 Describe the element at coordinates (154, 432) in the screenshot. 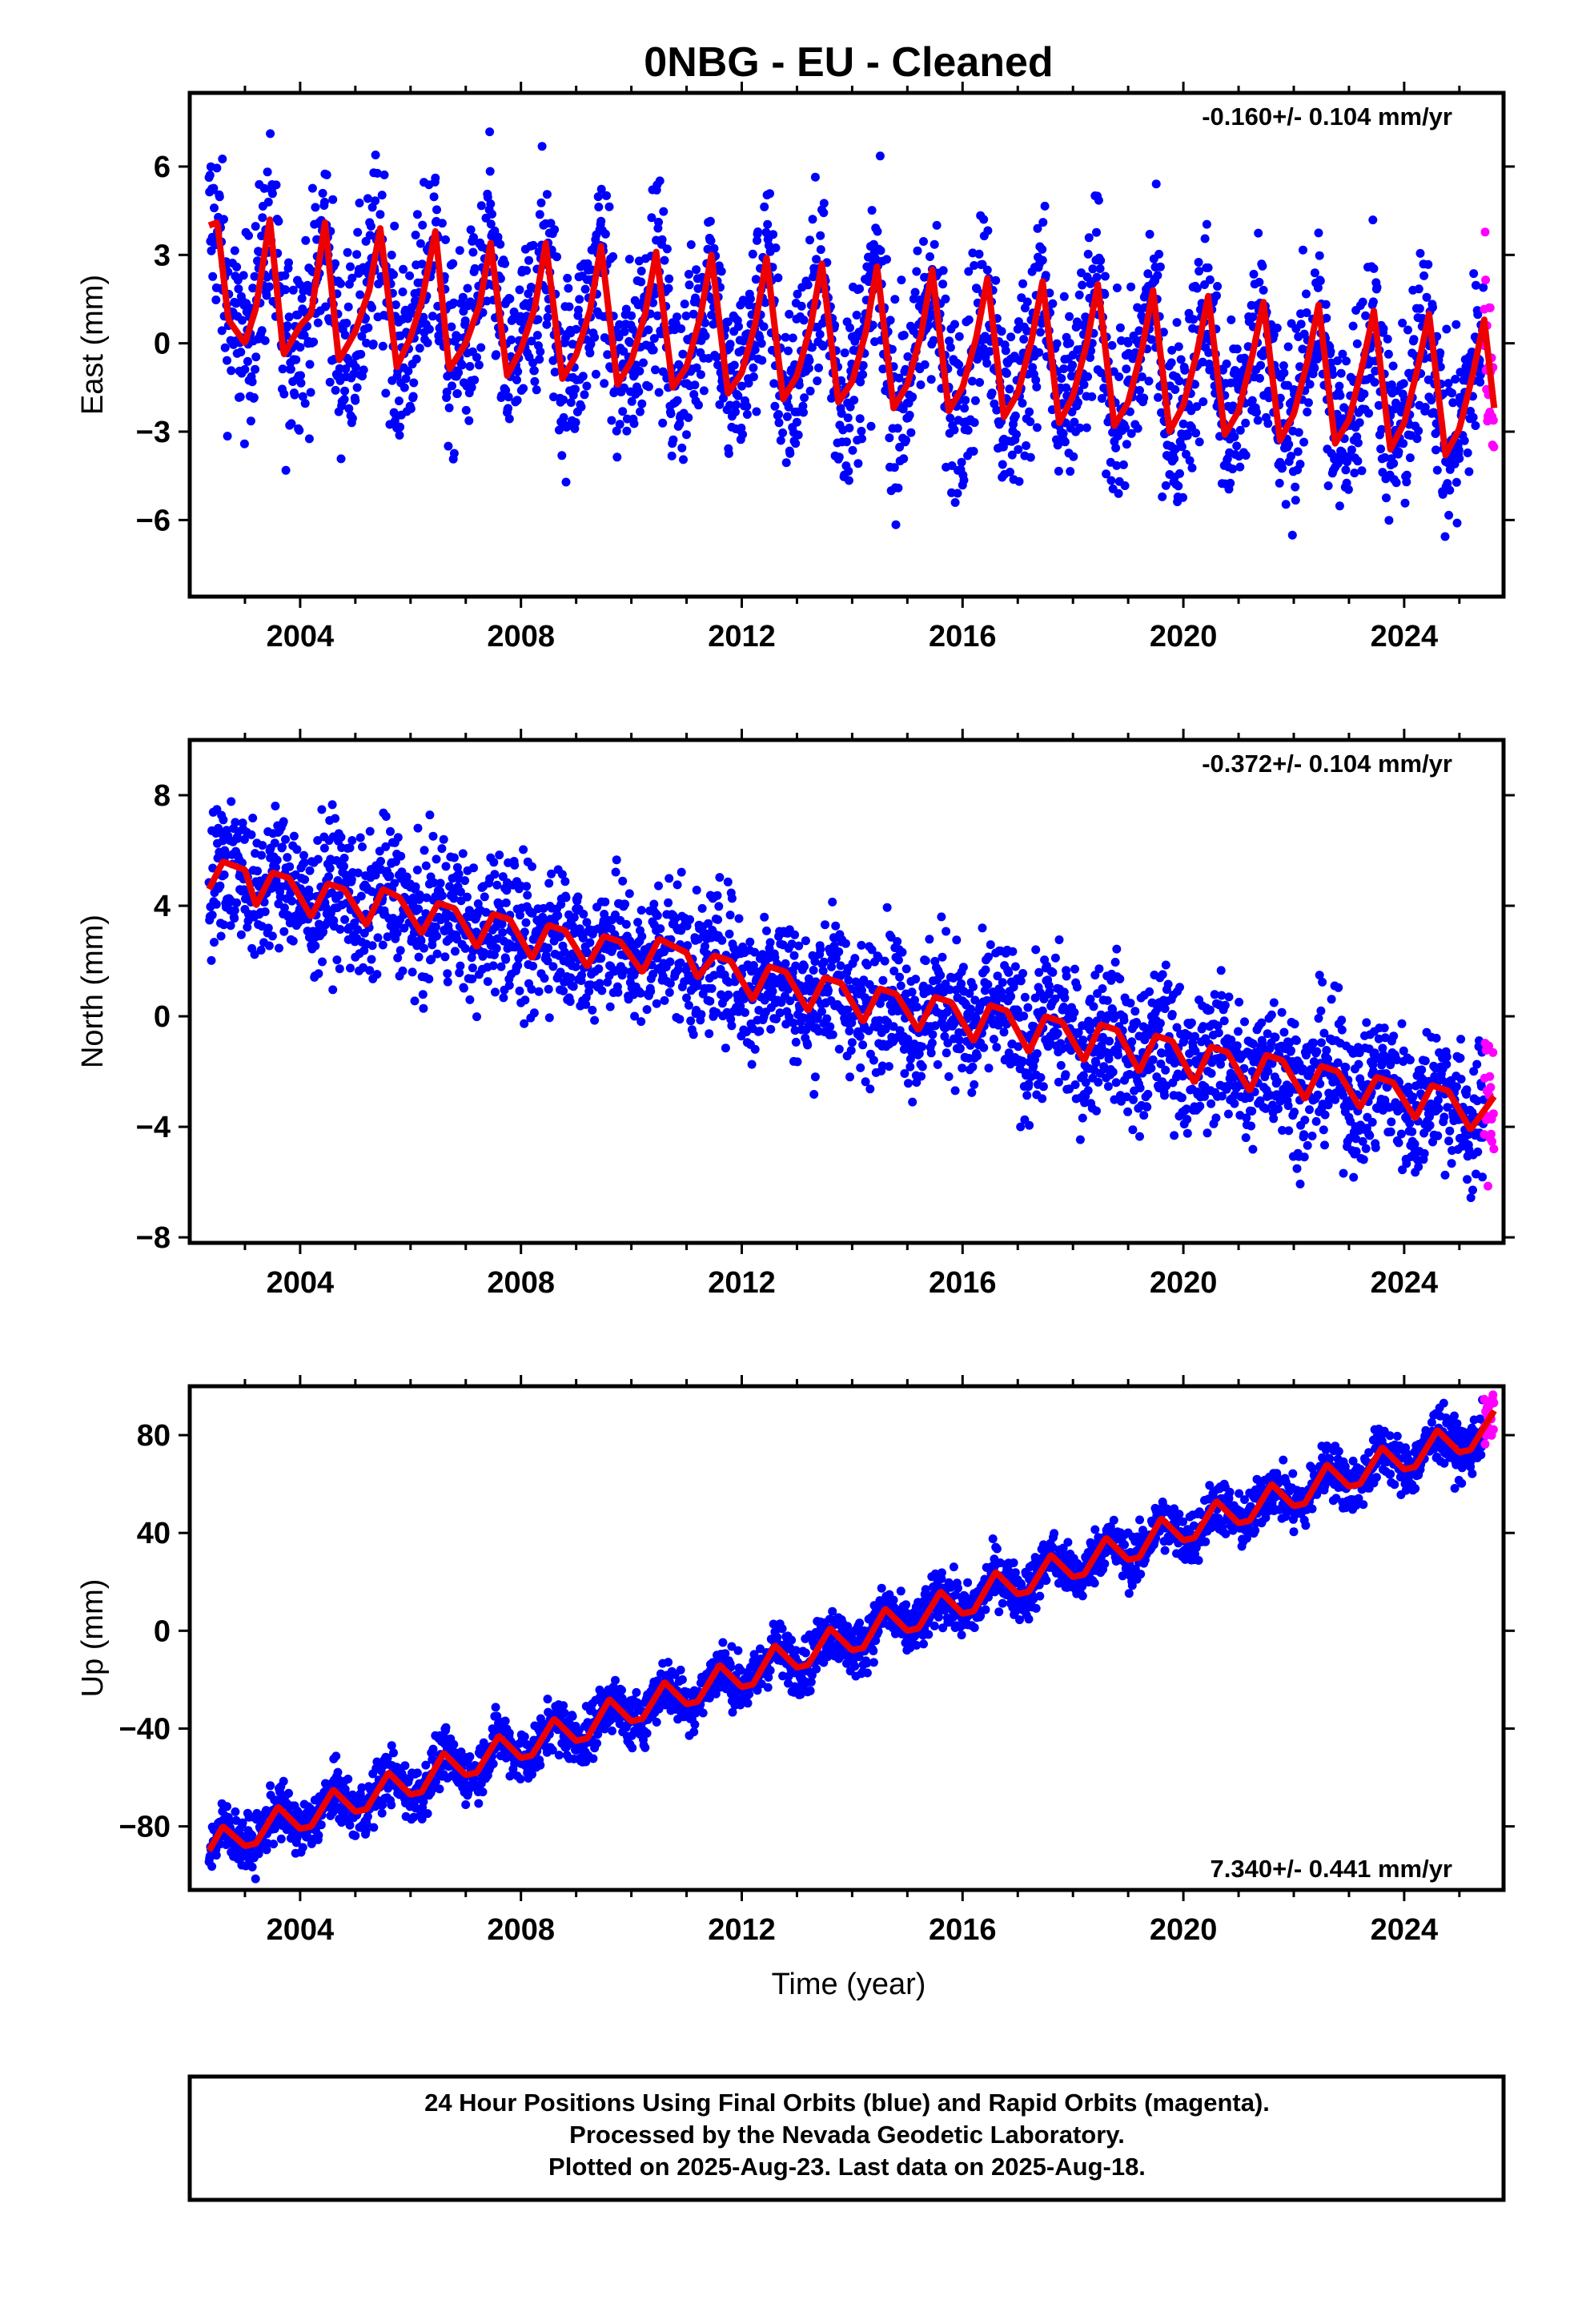

I see `east-y-tick-label: −3` at that location.